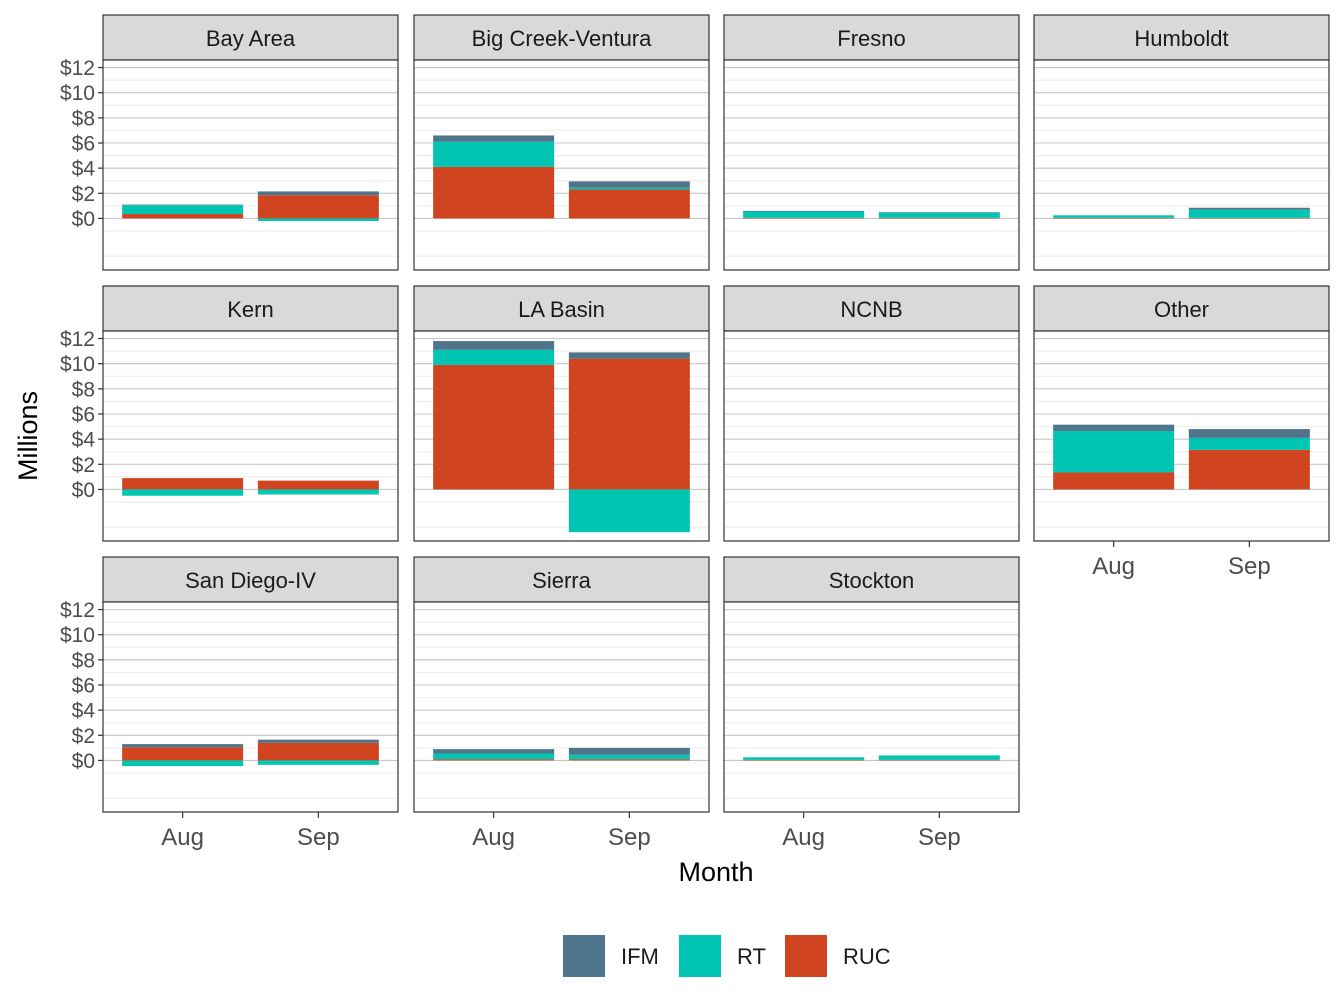  Describe the element at coordinates (183, 746) in the screenshot. I see `bar-san-diego-iv-aug-ifm` at that location.